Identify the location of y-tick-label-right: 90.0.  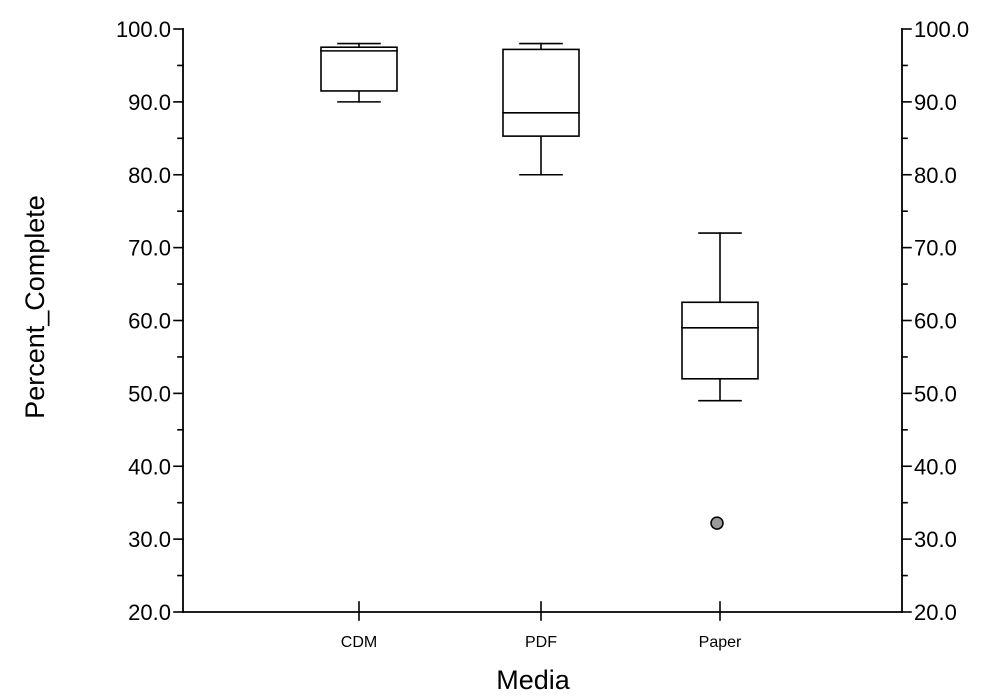
(935, 102).